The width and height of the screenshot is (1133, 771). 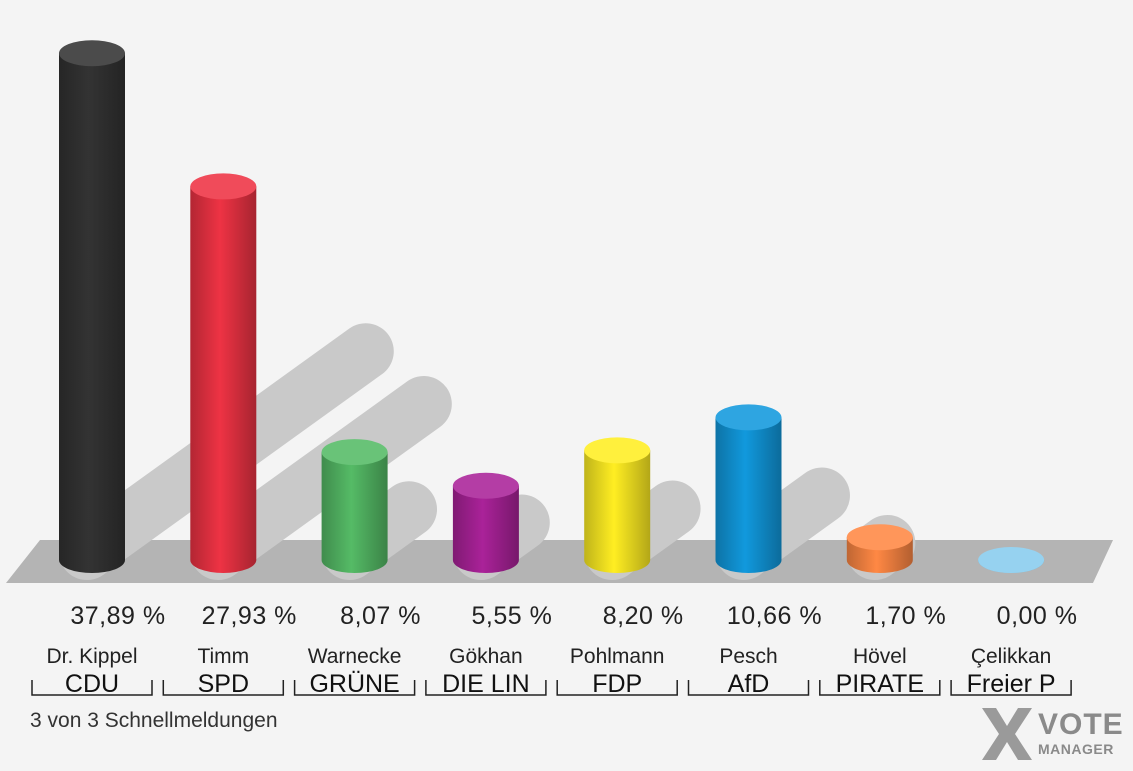 What do you see at coordinates (1037, 616) in the screenshot?
I see `value-label: 0,00 %` at bounding box center [1037, 616].